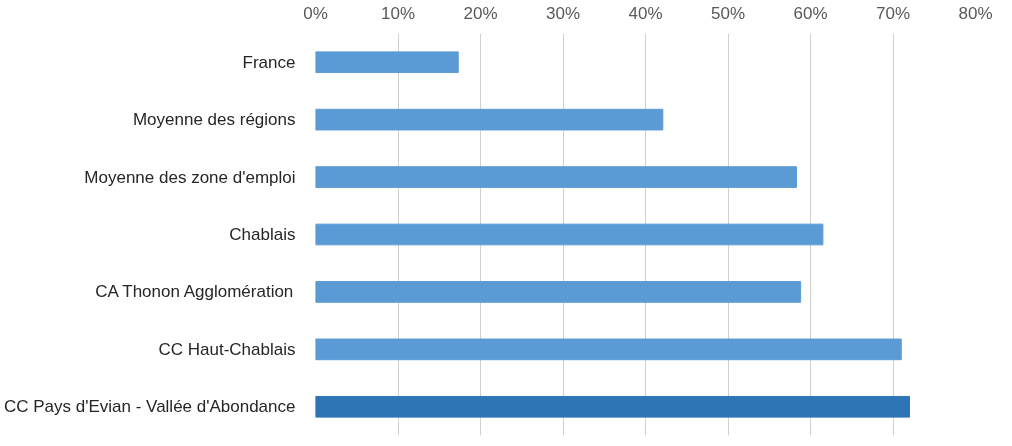  Describe the element at coordinates (398, 13) in the screenshot. I see `x-tick-label: 10%` at that location.